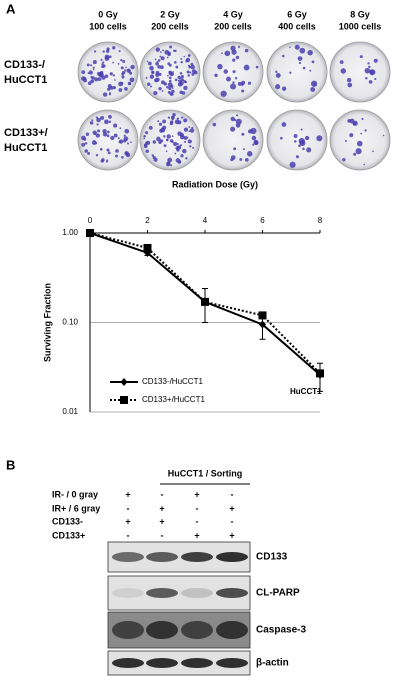 This screenshot has height=680, width=419. Describe the element at coordinates (90, 233) in the screenshot. I see `marker` at that location.